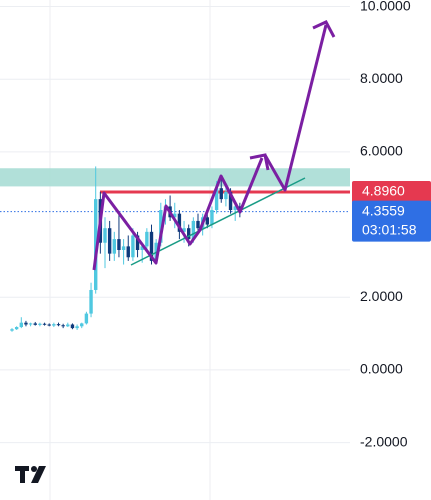  What do you see at coordinates (324, 29) in the screenshot?
I see `arrow-head` at bounding box center [324, 29].